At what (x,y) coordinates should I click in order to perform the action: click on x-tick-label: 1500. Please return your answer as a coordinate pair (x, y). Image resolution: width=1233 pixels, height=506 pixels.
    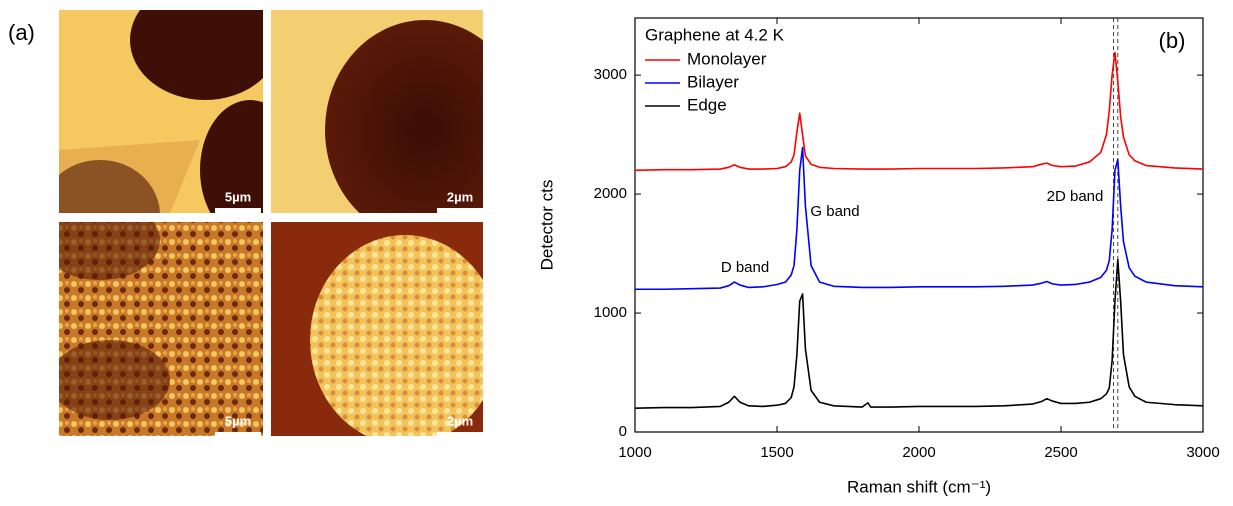
    Looking at the image, I should click on (776, 452).